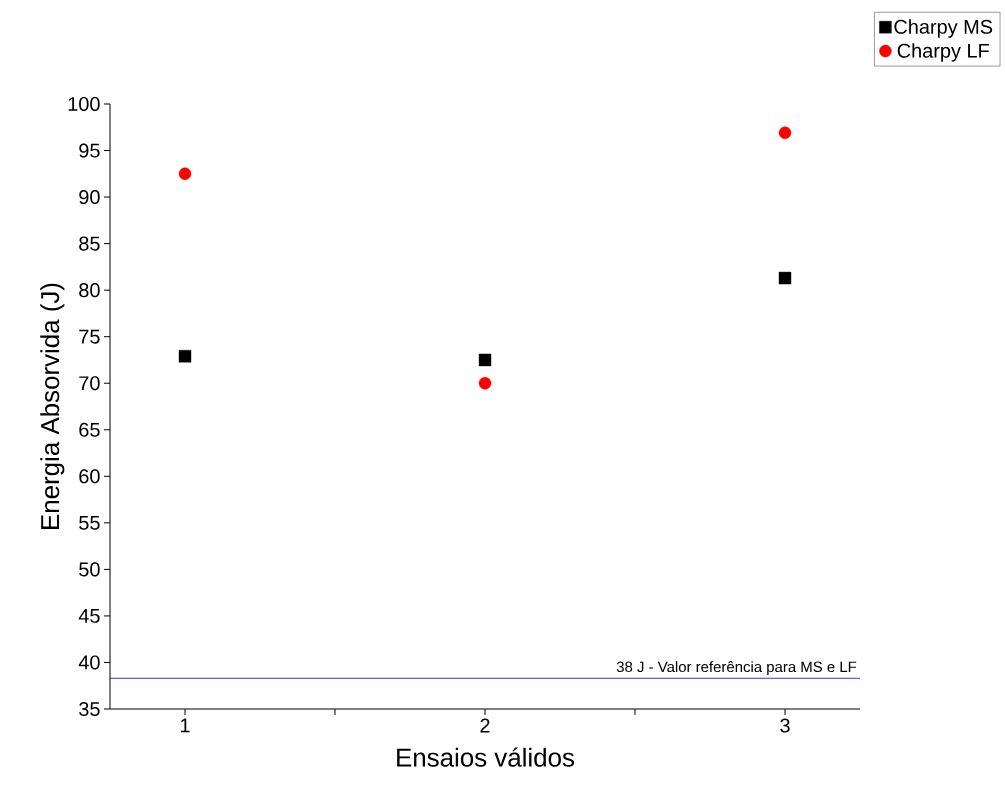  What do you see at coordinates (736, 668) in the screenshot?
I see `ref-line-label: 38 J - Valor referência para MS e LF` at bounding box center [736, 668].